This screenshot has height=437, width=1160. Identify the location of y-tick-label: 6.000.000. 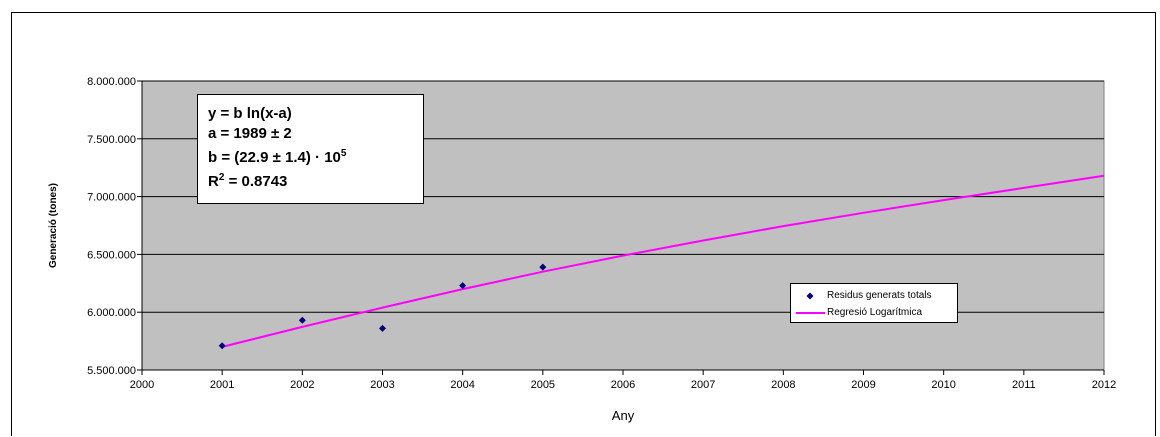
(111, 313).